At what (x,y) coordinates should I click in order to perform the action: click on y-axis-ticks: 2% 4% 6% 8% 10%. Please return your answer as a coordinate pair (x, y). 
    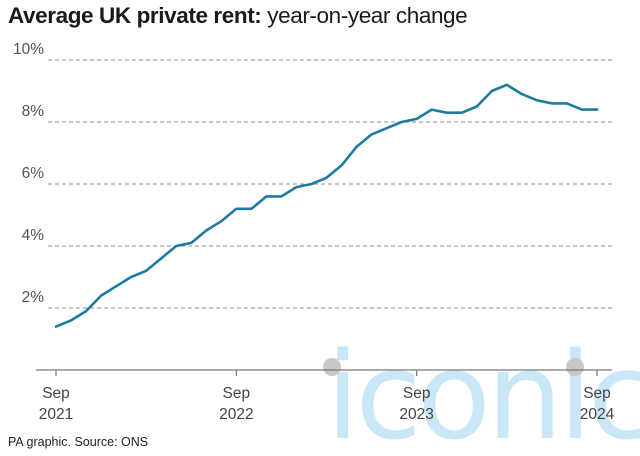
    Looking at the image, I should click on (28, 173).